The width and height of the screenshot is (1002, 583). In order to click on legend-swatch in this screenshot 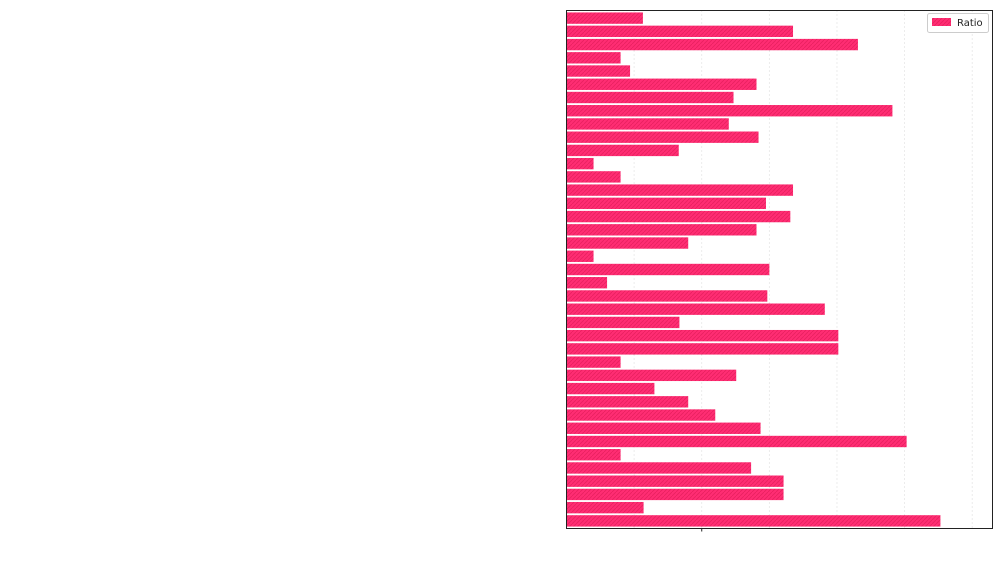, I will do `click(941, 22)`.